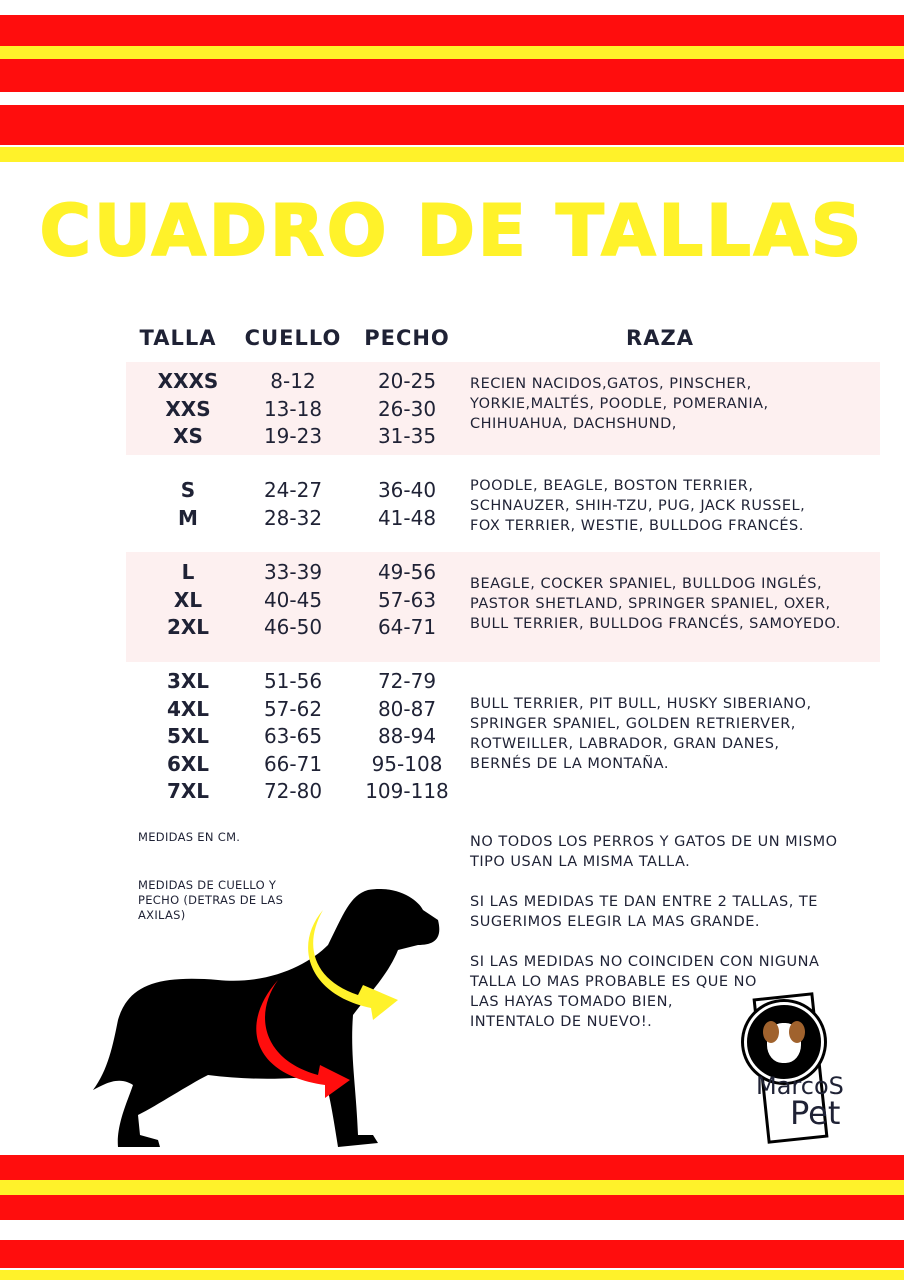  I want to click on cuello-value: 57-62, so click(293, 708).